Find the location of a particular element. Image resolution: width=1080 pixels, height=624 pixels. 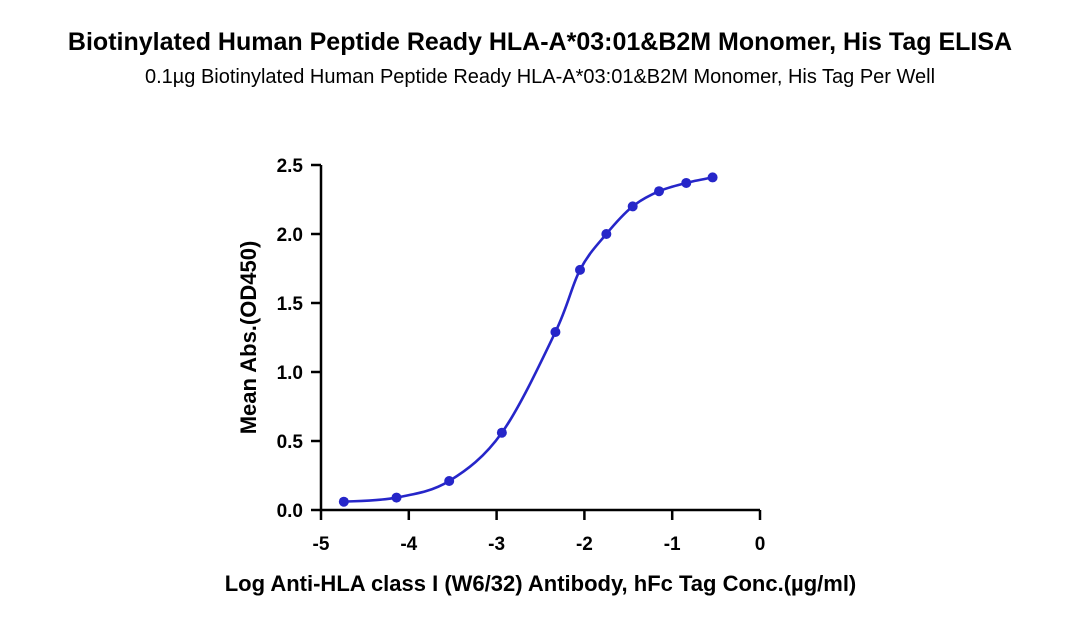

x-tick-label: -1 is located at coordinates (672, 544).